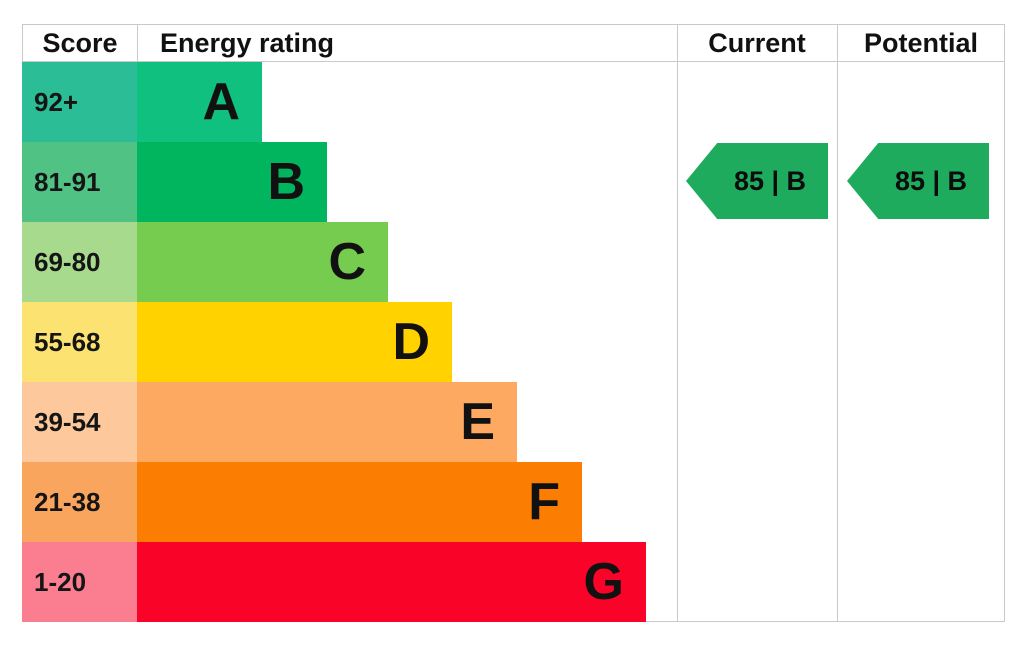 The height and width of the screenshot is (647, 1024). I want to click on rating-bar-a: A, so click(199, 102).